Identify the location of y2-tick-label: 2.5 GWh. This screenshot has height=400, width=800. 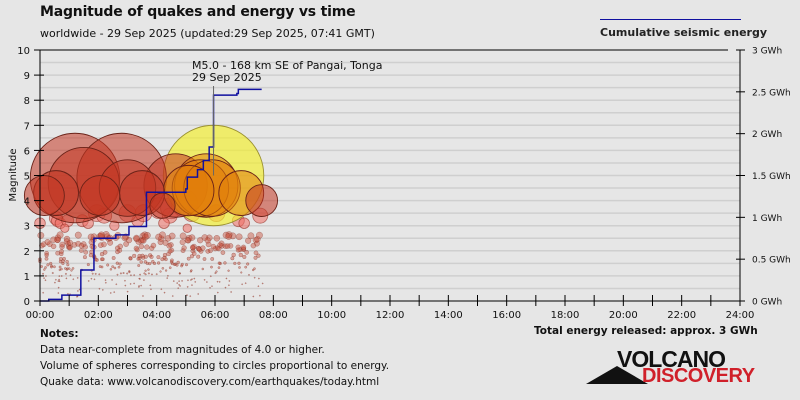
(771, 93).